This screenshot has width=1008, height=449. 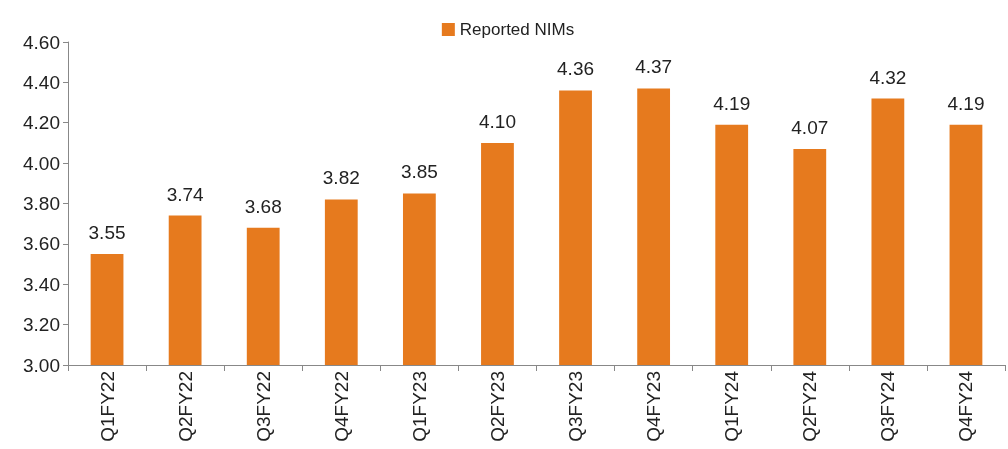 What do you see at coordinates (497, 121) in the screenshot?
I see `text: 4.10` at bounding box center [497, 121].